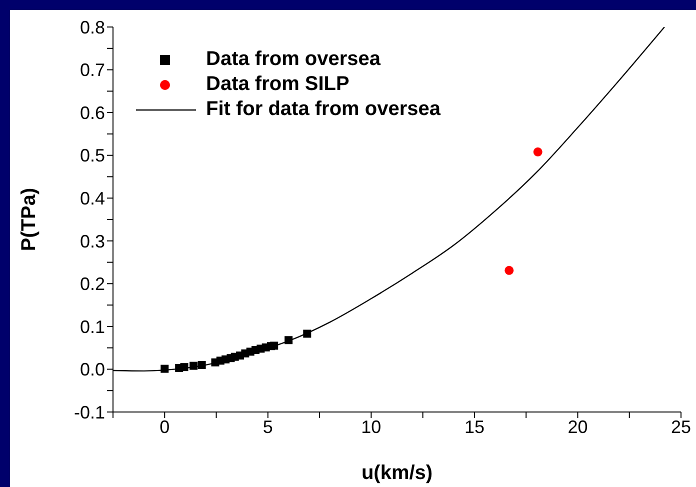  Describe the element at coordinates (29, 220) in the screenshot. I see `y-axis-title: P(TPa)` at that location.